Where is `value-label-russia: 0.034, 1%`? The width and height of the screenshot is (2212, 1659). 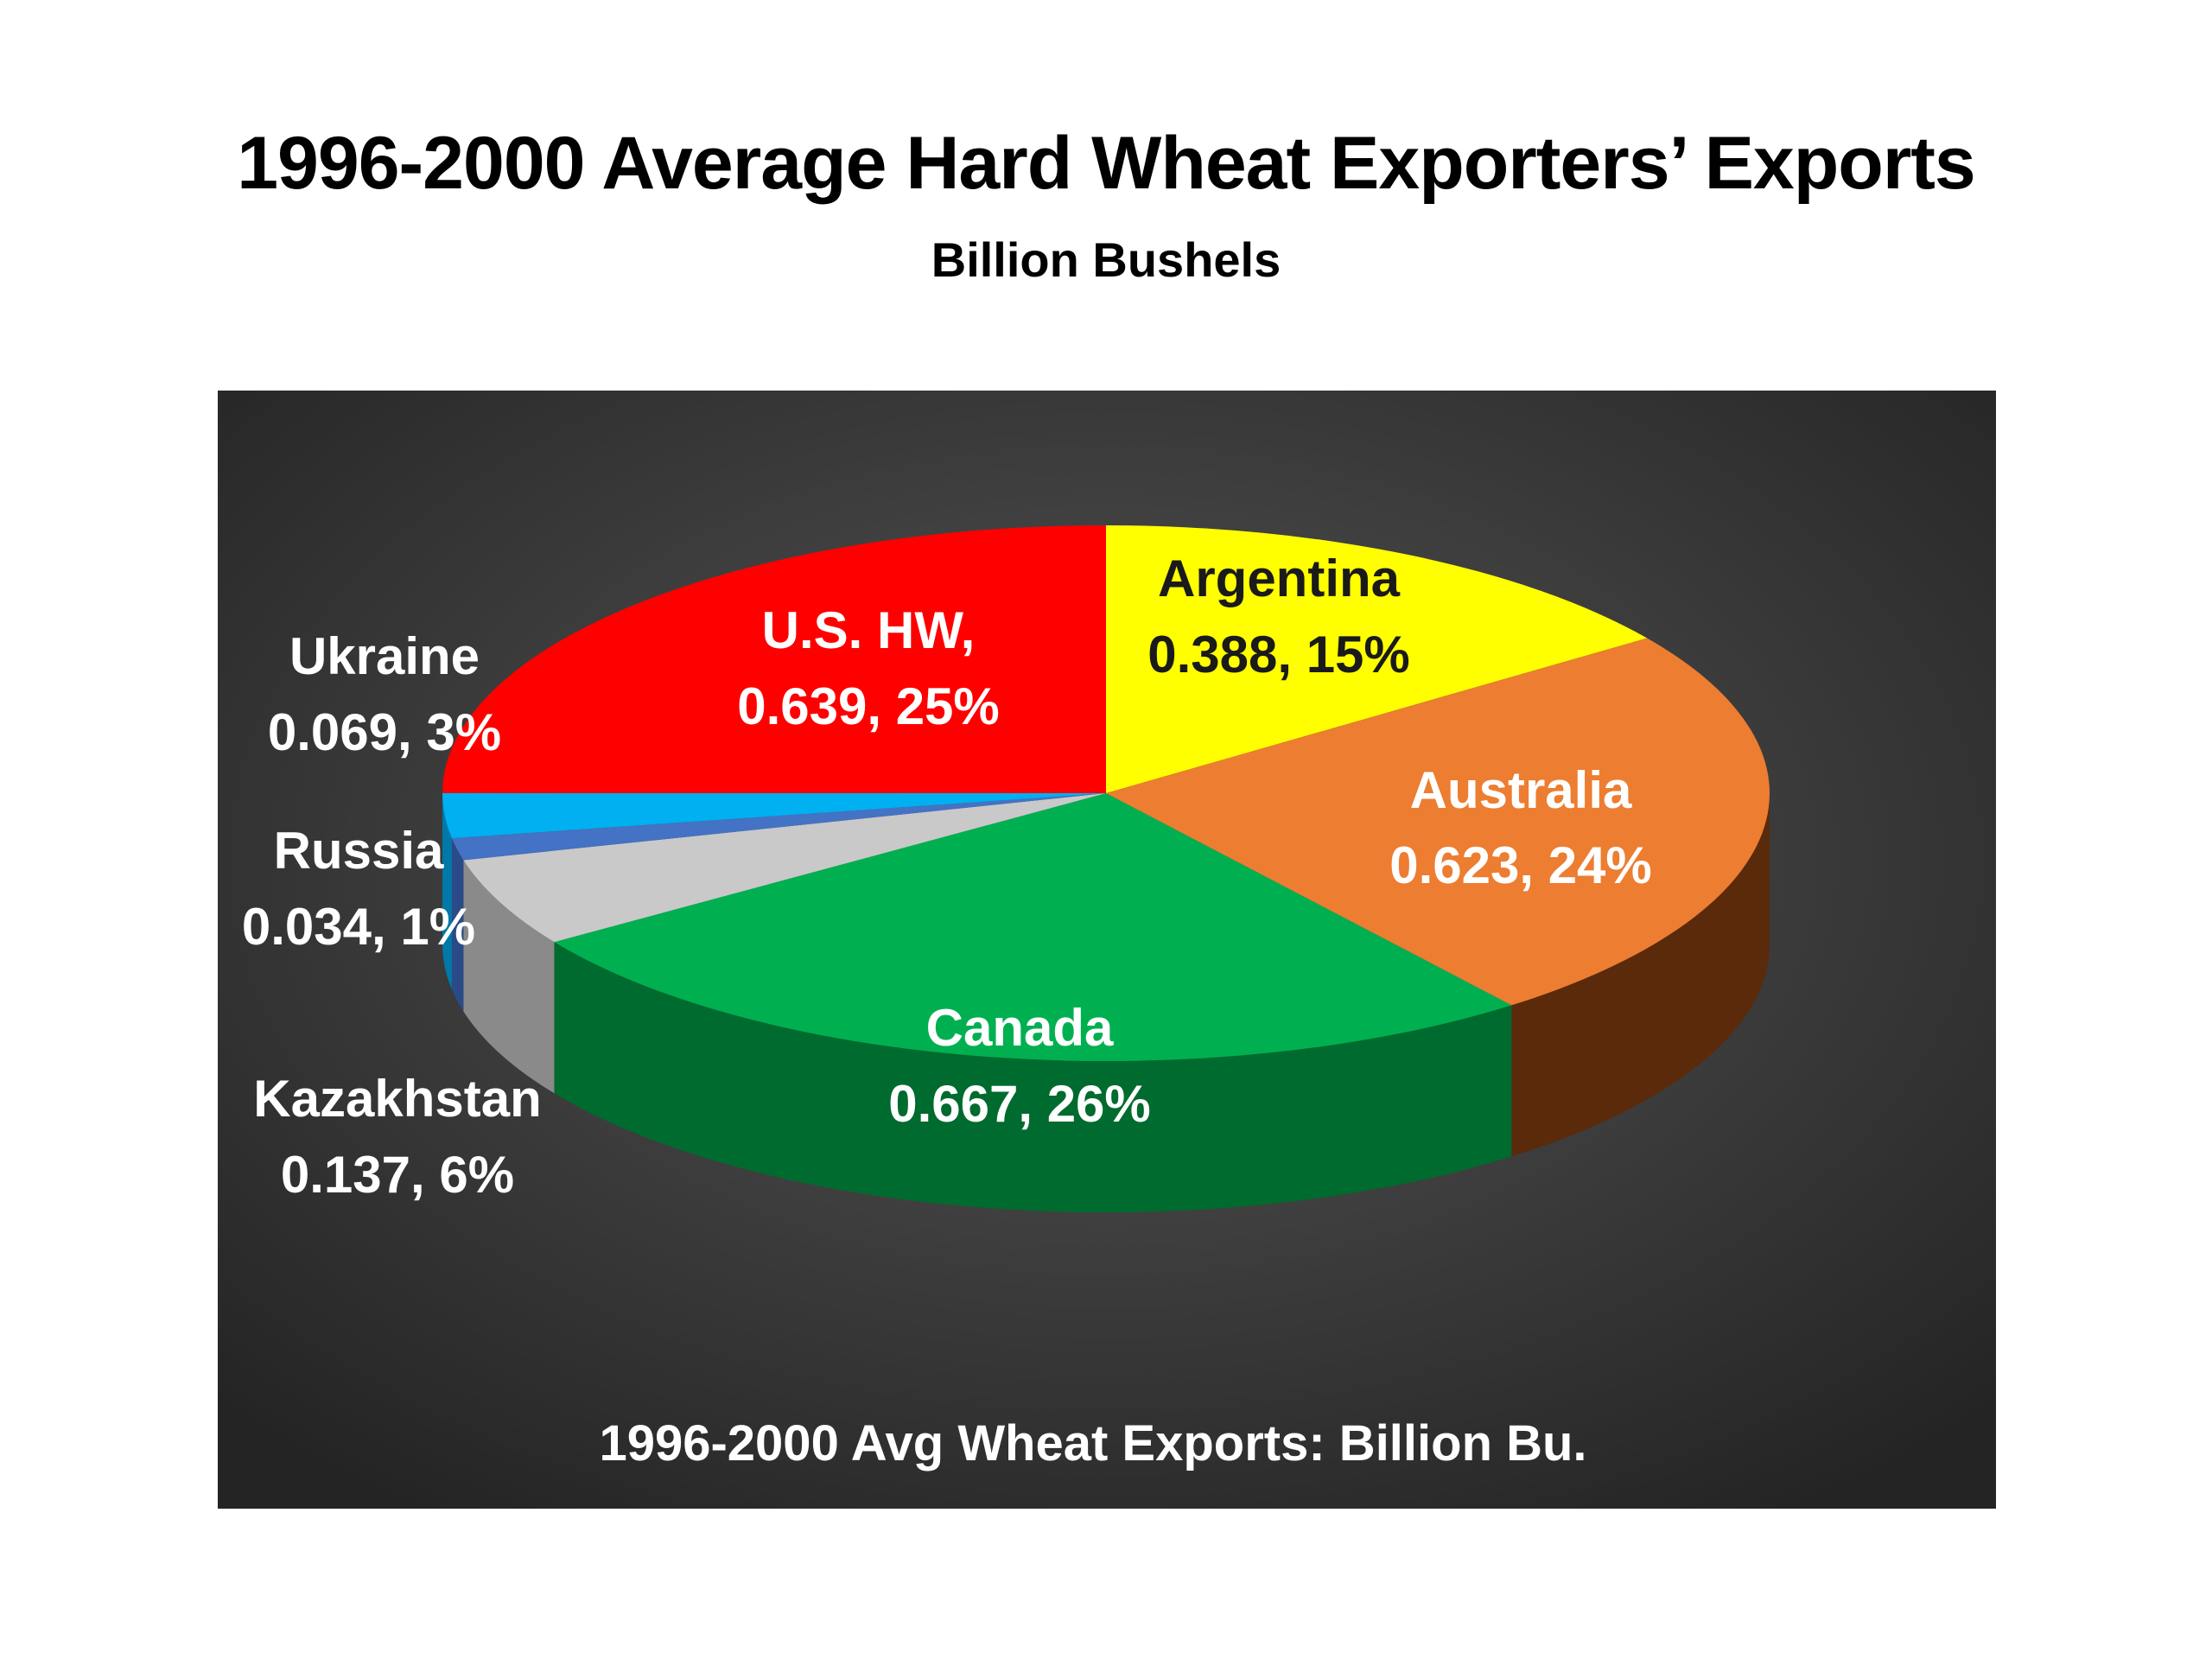
value-label-russia: 0.034, 1% is located at coordinates (358, 927).